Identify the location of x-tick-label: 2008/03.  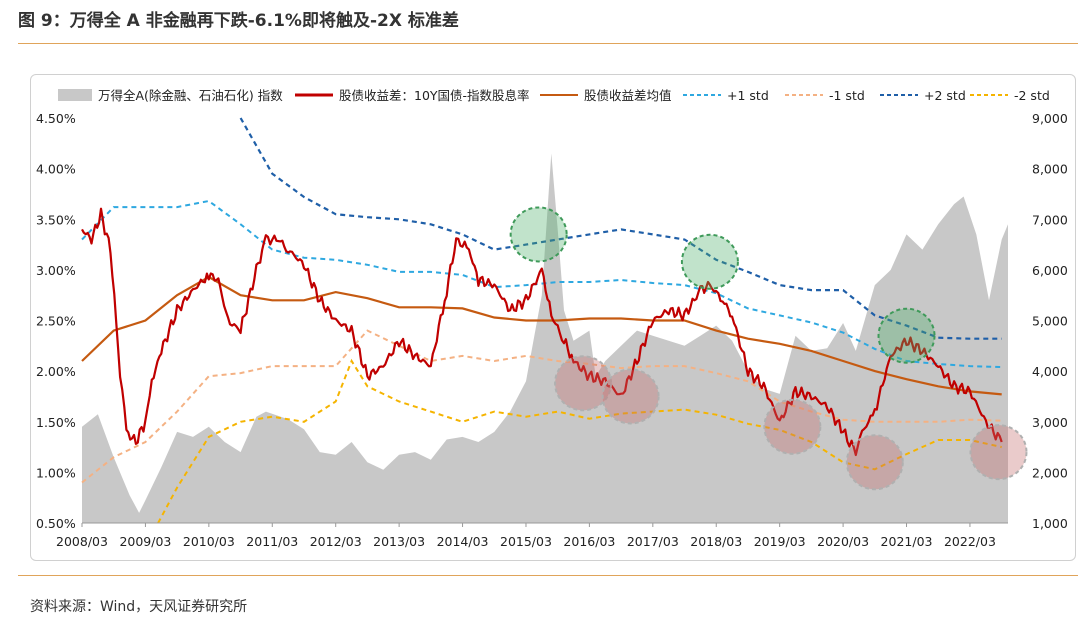
(82, 541).